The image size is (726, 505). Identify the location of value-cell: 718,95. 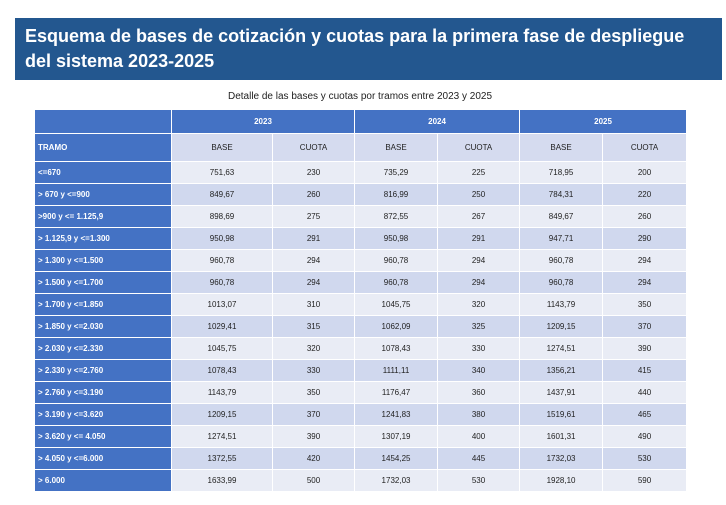
(561, 172).